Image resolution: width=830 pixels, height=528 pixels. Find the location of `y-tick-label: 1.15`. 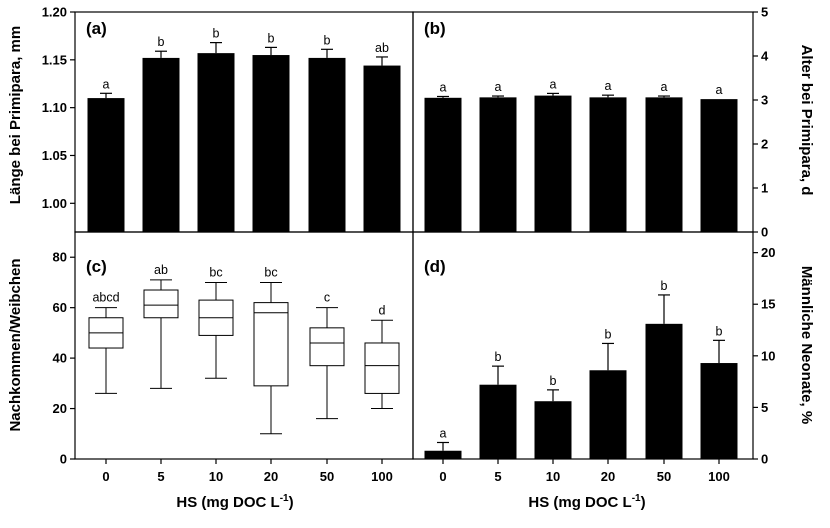

y-tick-label: 1.15 is located at coordinates (54, 59).